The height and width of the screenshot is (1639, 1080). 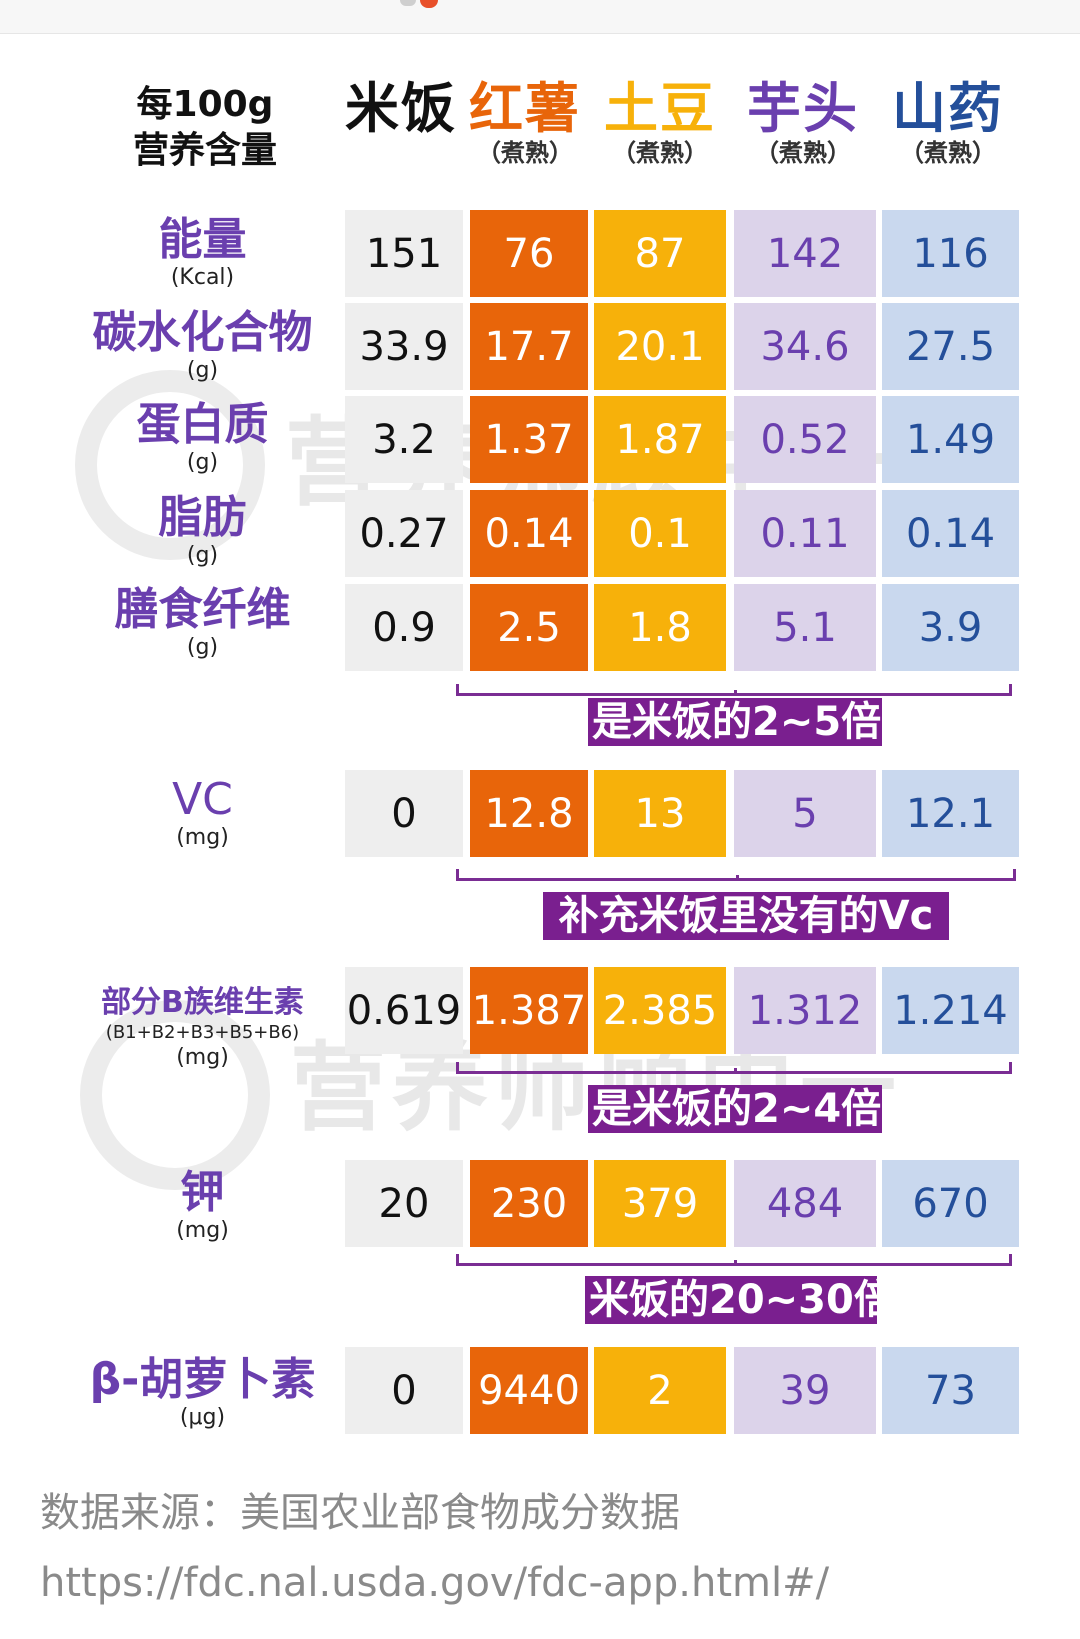 What do you see at coordinates (950, 1390) in the screenshot?
I see `table-cell: 73` at bounding box center [950, 1390].